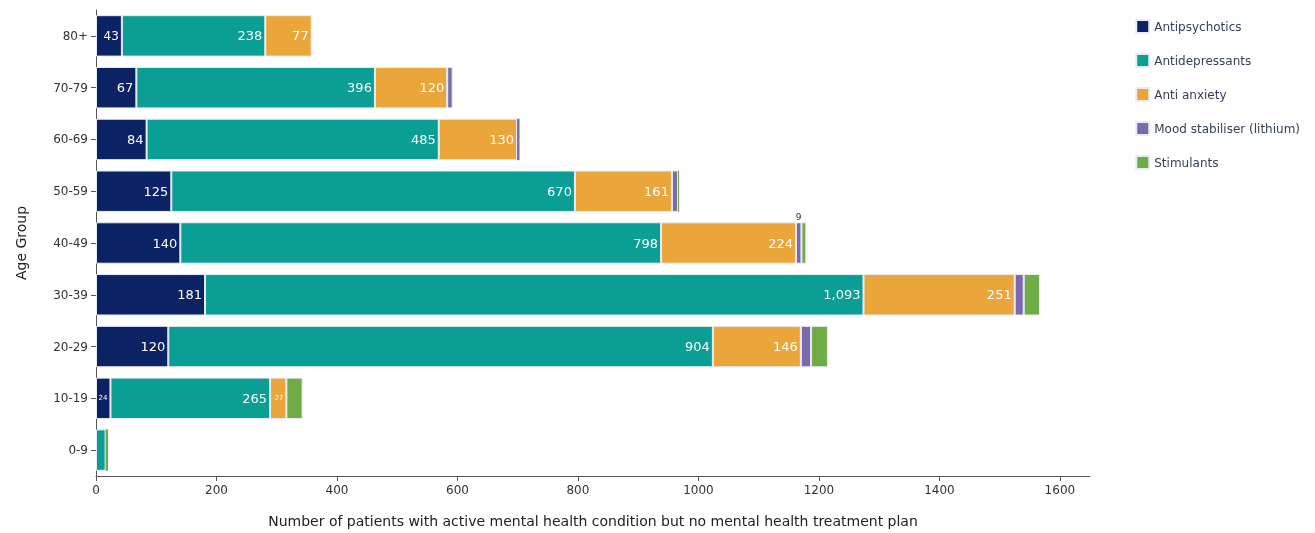  What do you see at coordinates (125, 88) in the screenshot?
I see `data-label: 67` at bounding box center [125, 88].